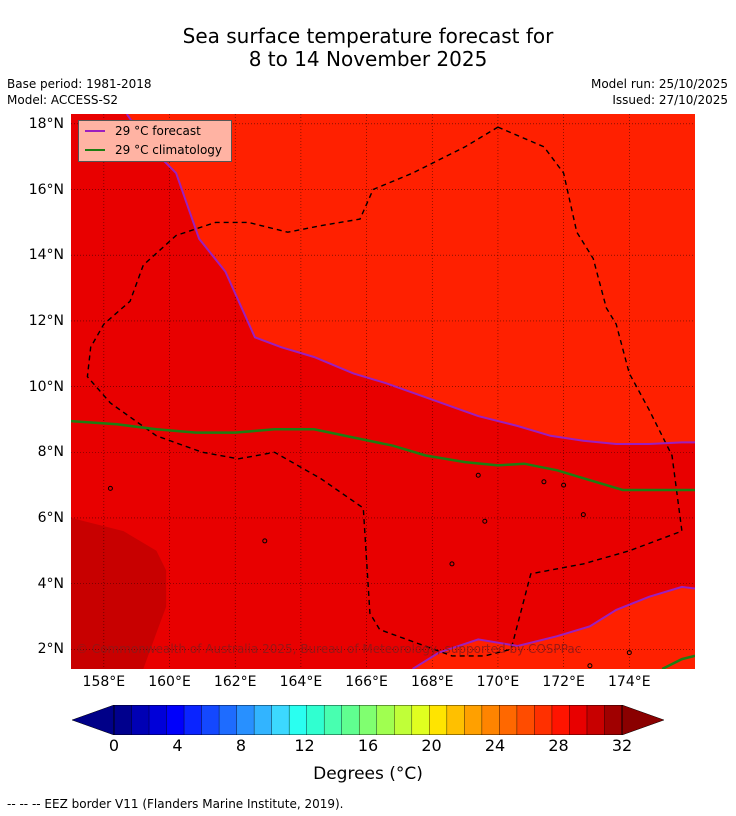  Describe the element at coordinates (95, 150) in the screenshot. I see `climatology-line-swatch` at that location.